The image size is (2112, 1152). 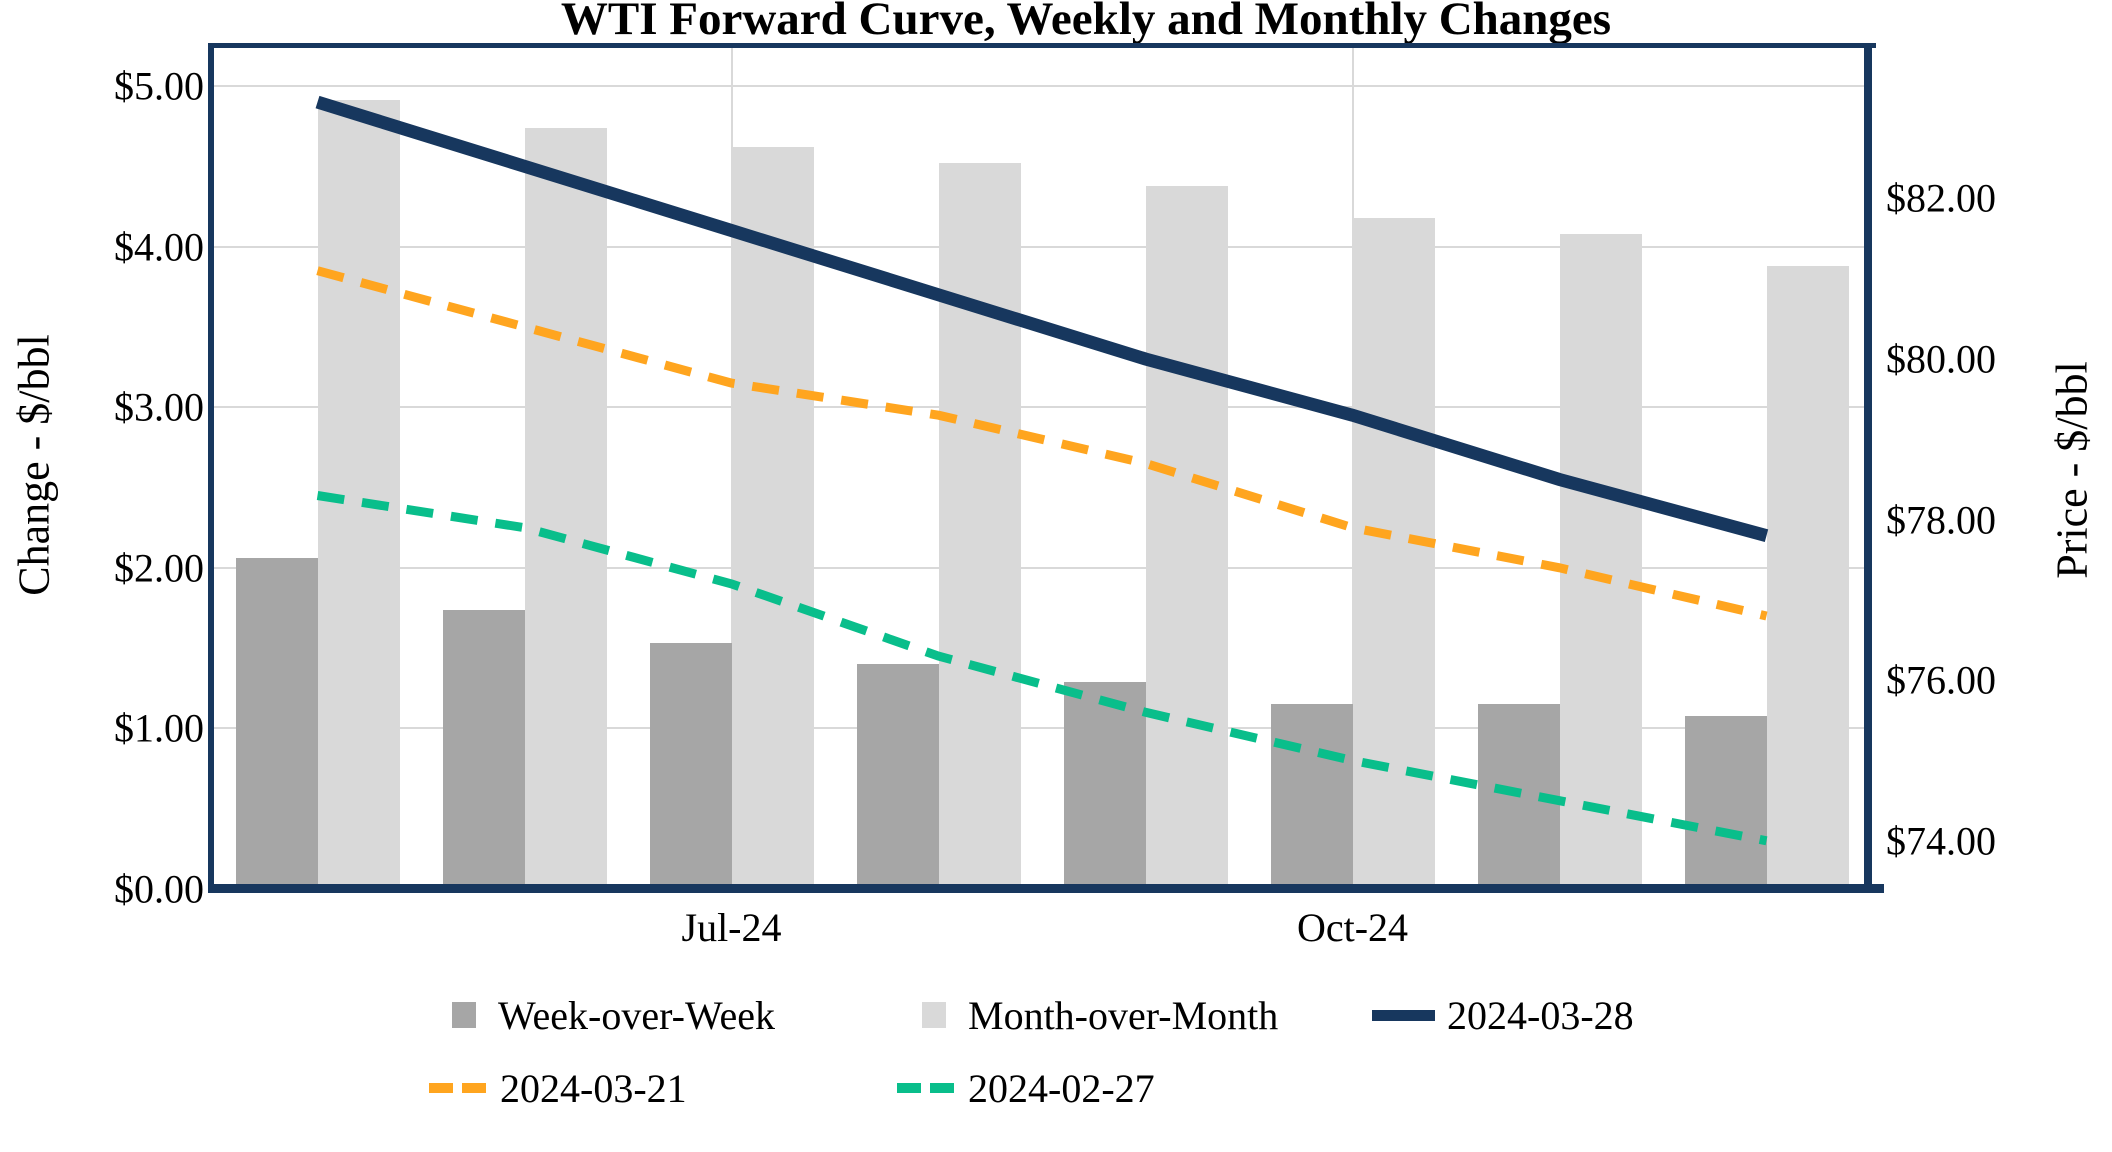 I want to click on plot-frame-top, so click(x=1042, y=45).